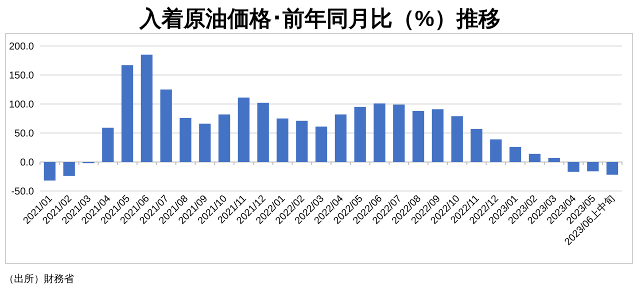  What do you see at coordinates (21, 76) in the screenshot?
I see `y-tick-label: 150.0` at bounding box center [21, 76].